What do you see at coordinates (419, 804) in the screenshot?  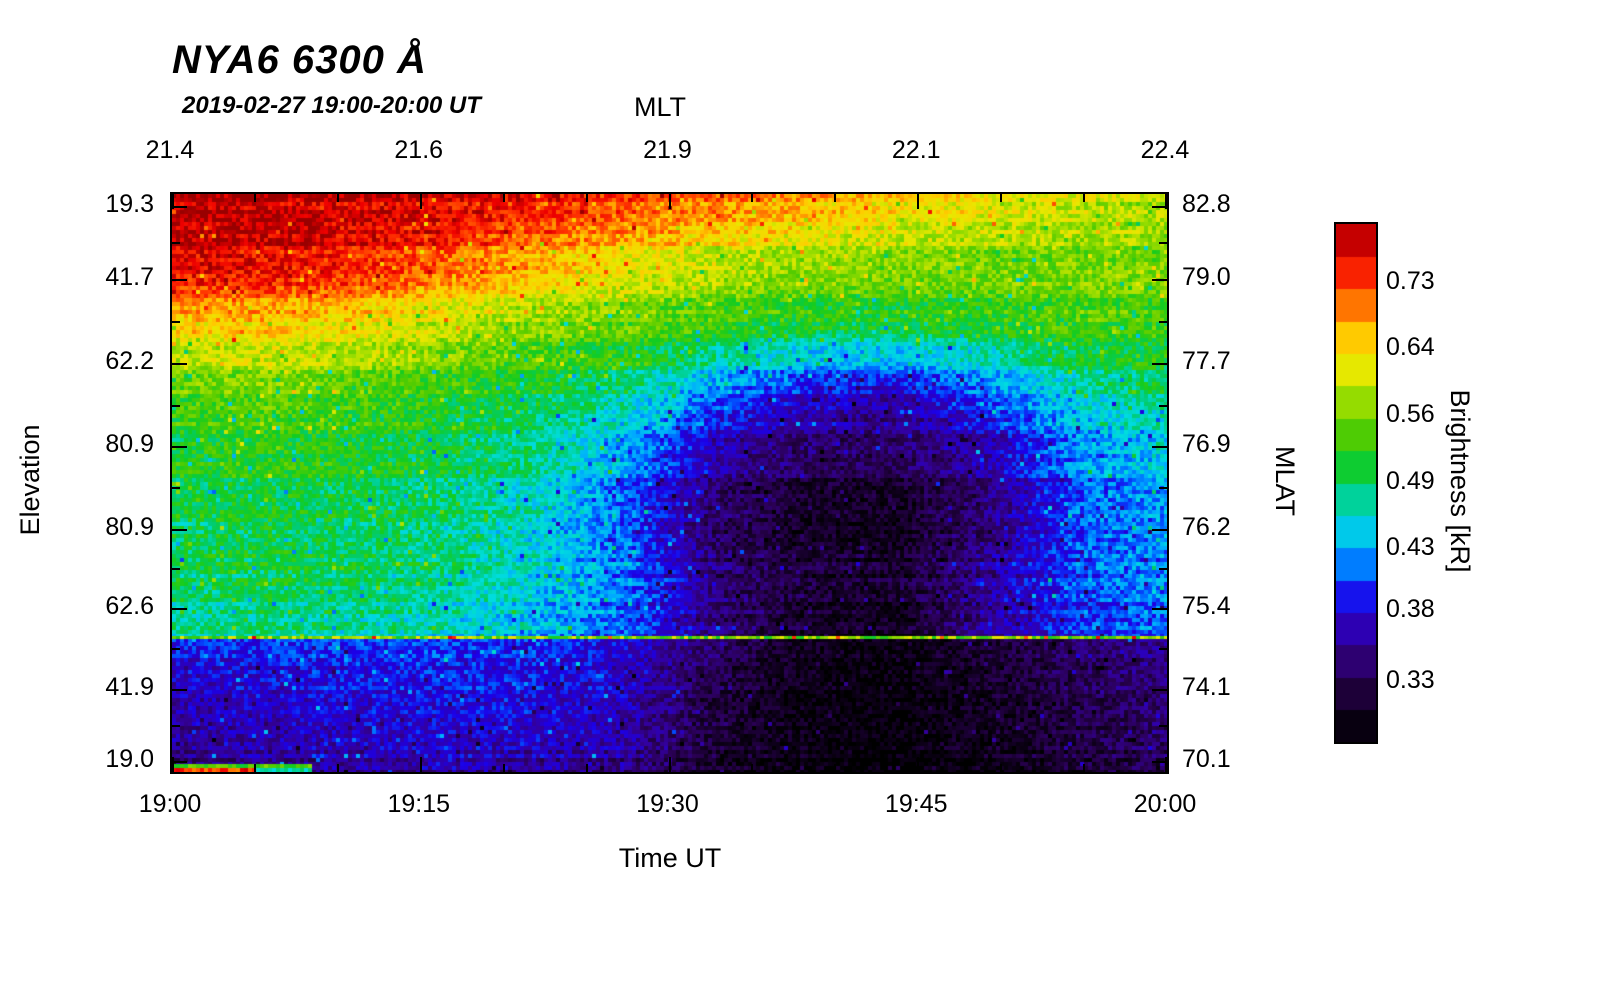 I see `time-tick-label: 19:15` at bounding box center [419, 804].